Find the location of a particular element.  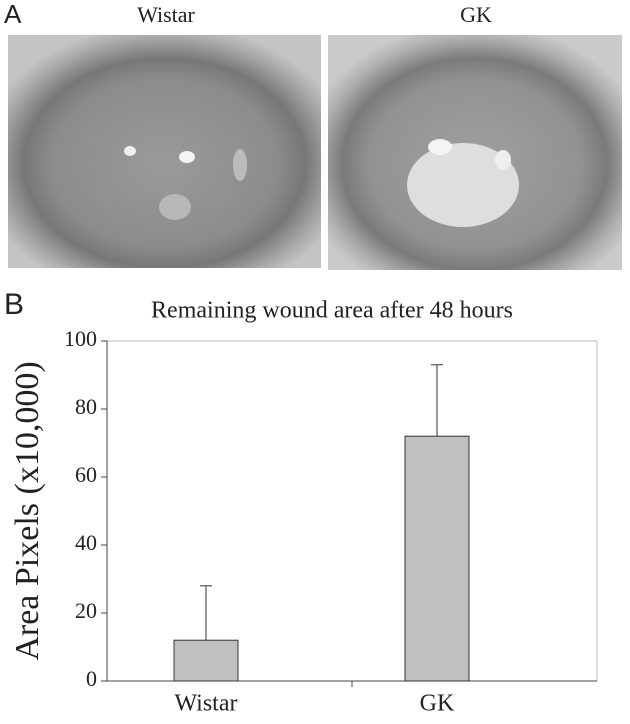

chart-title: Remaining wound area after 48 hours is located at coordinates (332, 311).